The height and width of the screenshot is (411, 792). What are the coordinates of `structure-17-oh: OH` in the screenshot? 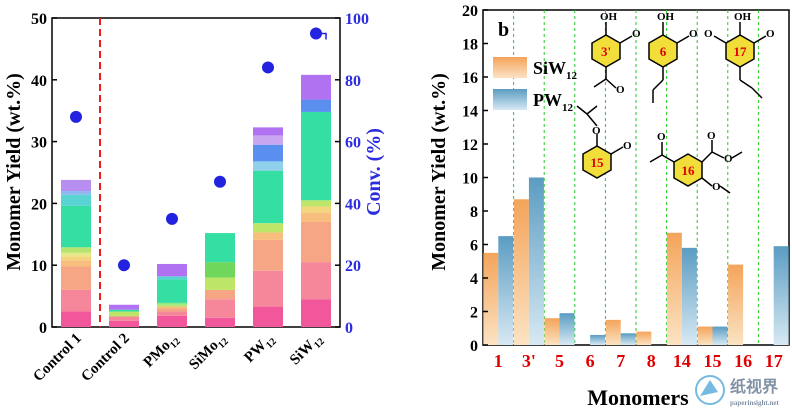 It's located at (743, 17).